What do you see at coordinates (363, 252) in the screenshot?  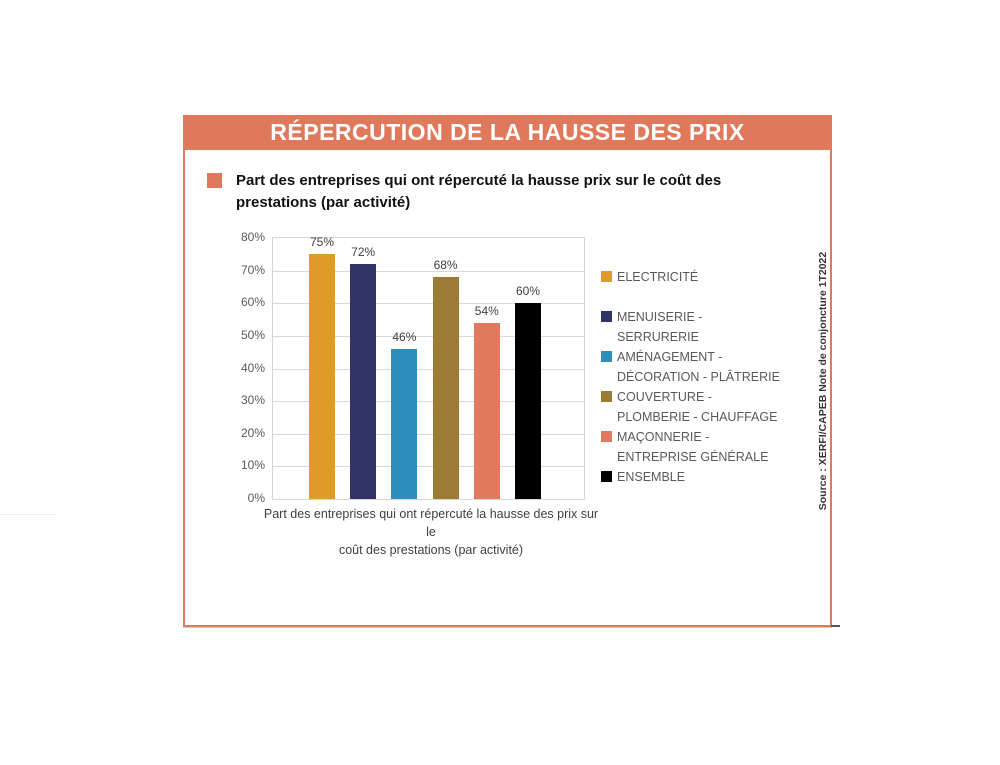 I see `bar-value-label: 72%` at bounding box center [363, 252].